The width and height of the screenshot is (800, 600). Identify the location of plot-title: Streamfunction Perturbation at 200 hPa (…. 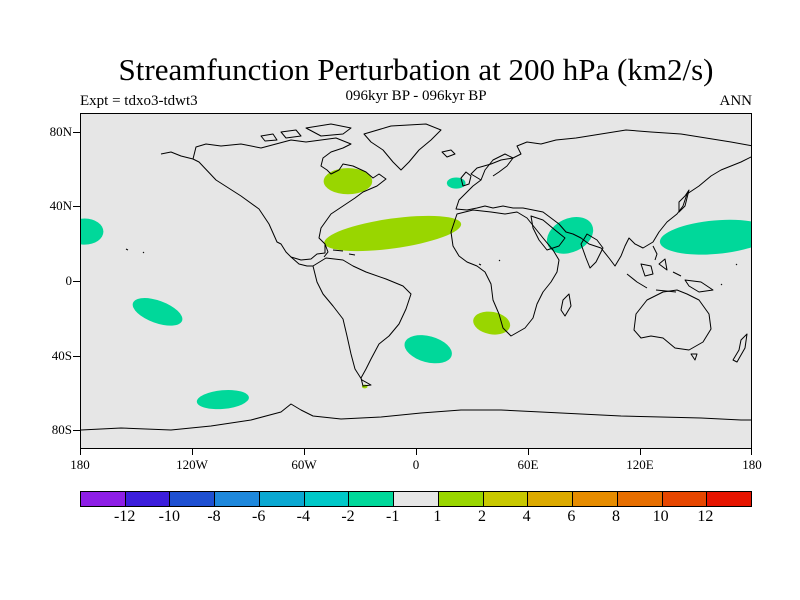
(416, 69).